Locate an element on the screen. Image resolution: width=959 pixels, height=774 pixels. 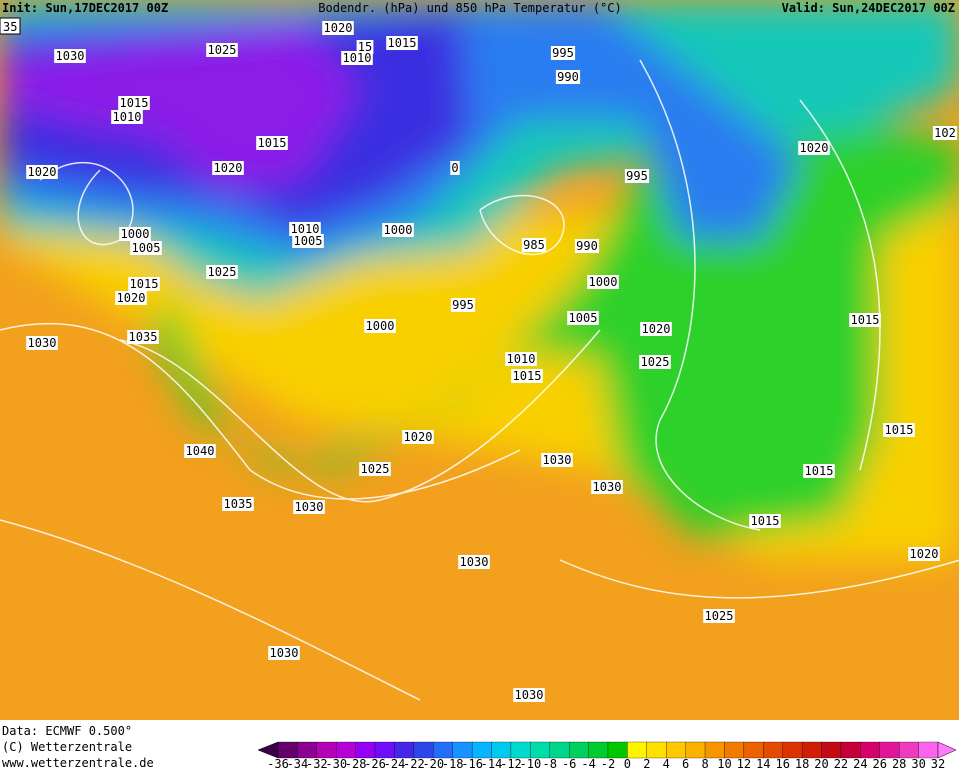
isobar-label: 1035 is located at coordinates (143, 337).